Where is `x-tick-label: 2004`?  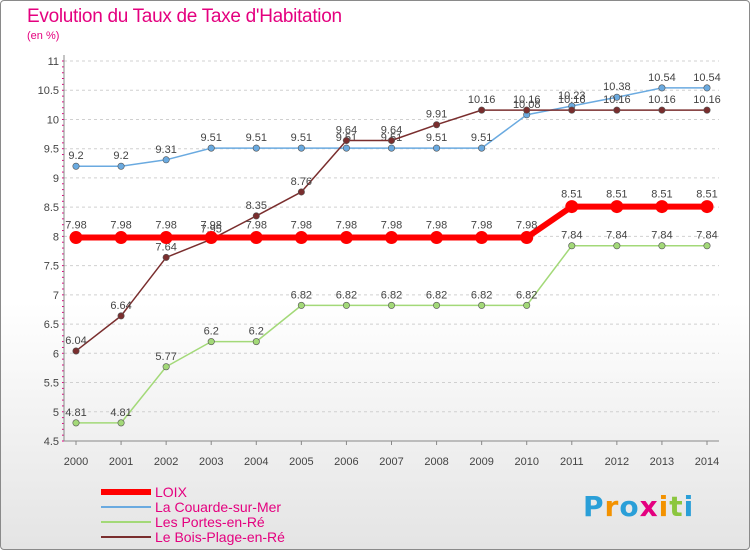 x-tick-label: 2004 is located at coordinates (256, 462).